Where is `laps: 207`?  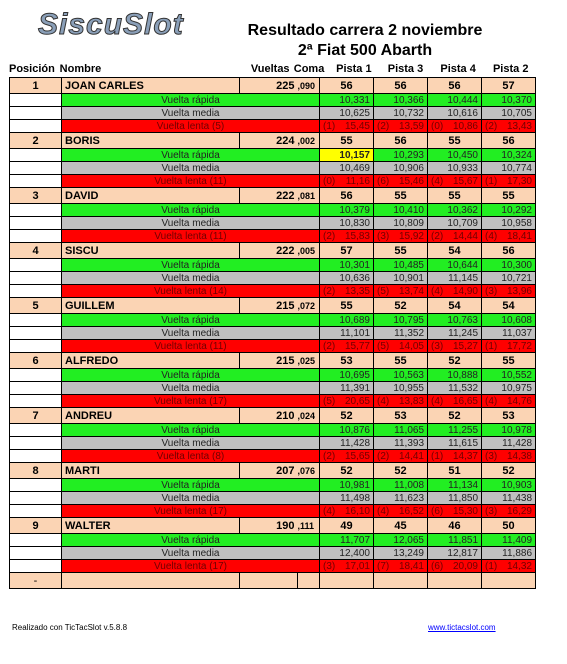
laps: 207 is located at coordinates (268, 470).